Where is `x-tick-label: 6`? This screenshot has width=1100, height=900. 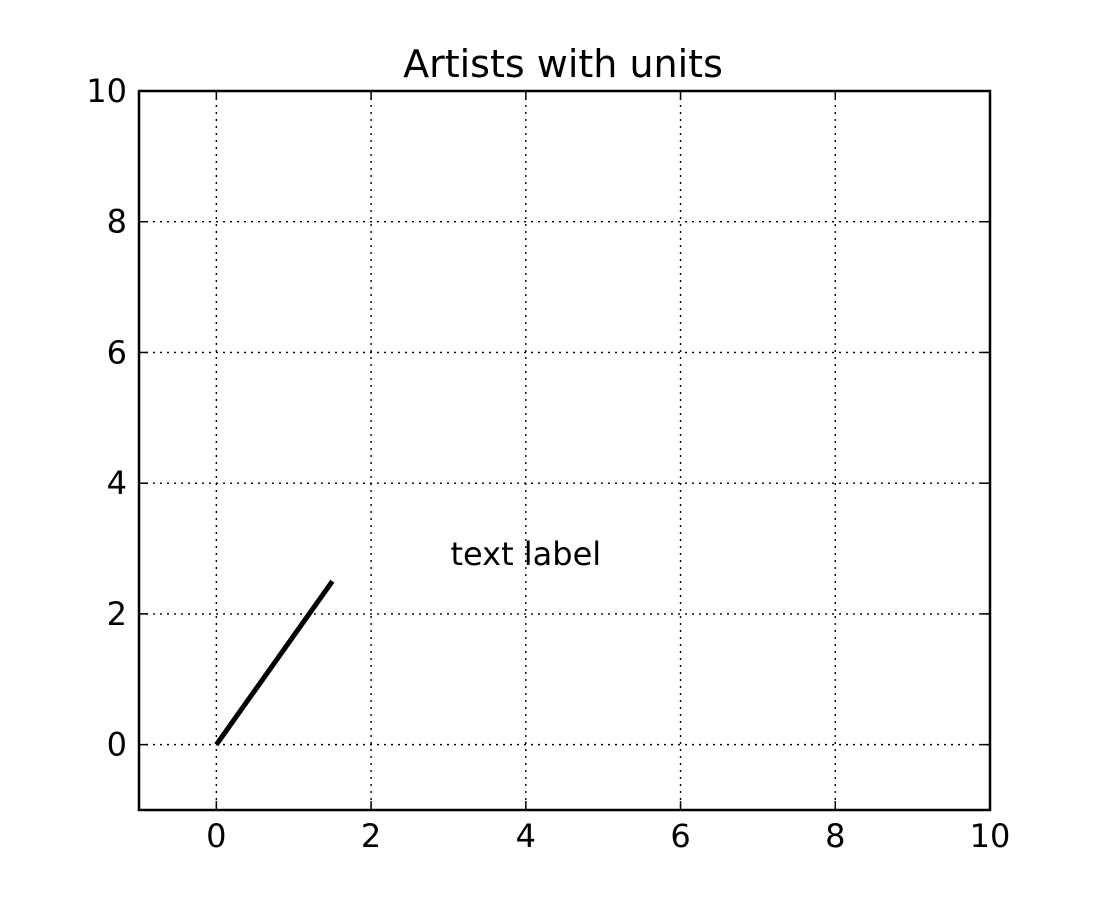
x-tick-label: 6 is located at coordinates (680, 836).